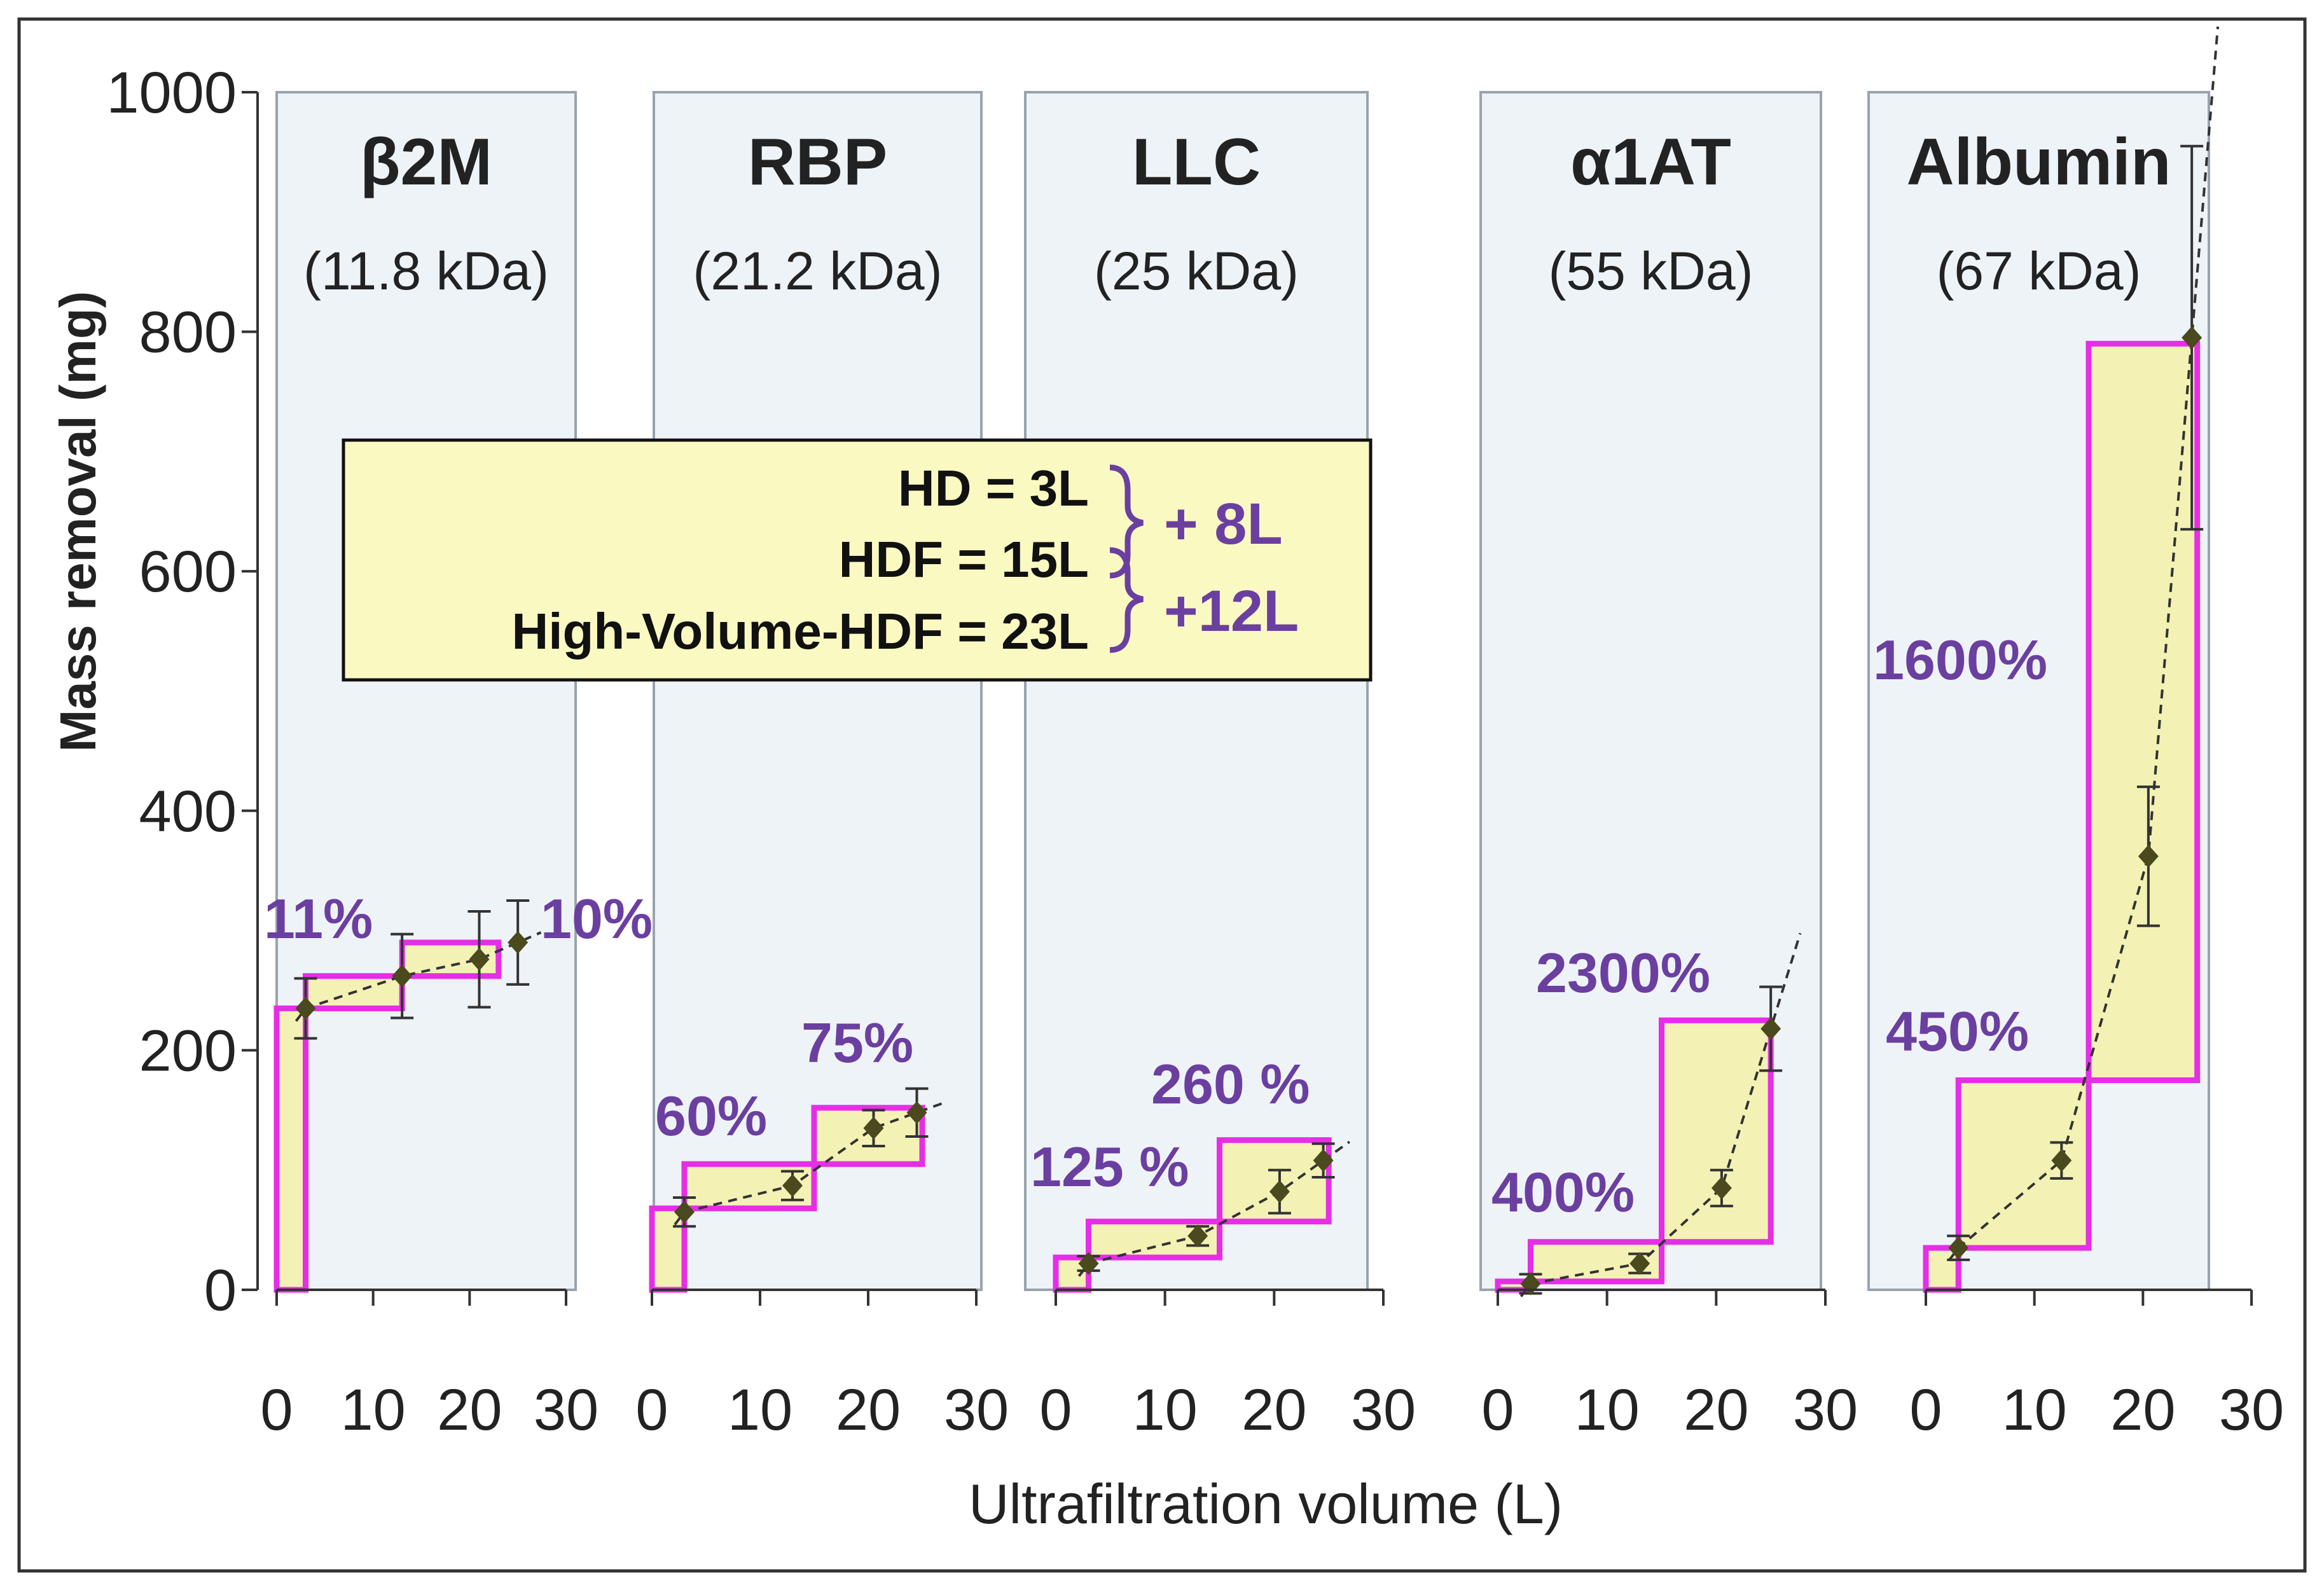 This screenshot has height=1590, width=2324. What do you see at coordinates (426, 162) in the screenshot?
I see `panel-title: β2M` at bounding box center [426, 162].